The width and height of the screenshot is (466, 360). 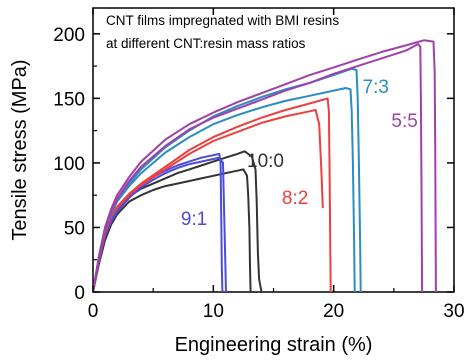 What do you see at coordinates (69, 35) in the screenshot?
I see `y-tick-label-200: 200` at bounding box center [69, 35].